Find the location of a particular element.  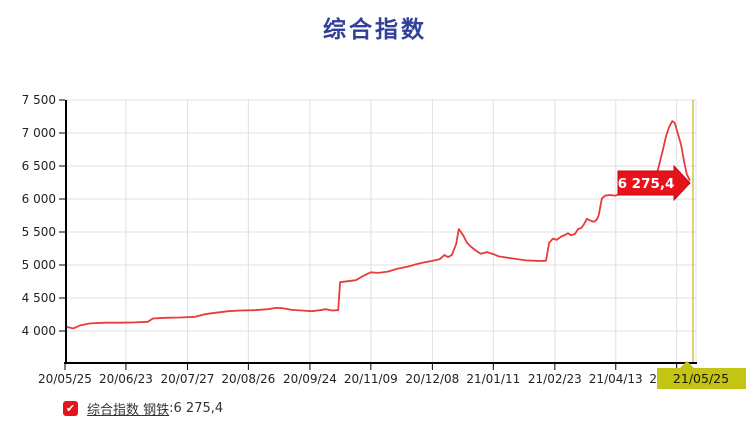

series-checkbox: ✔ is located at coordinates (70, 408).